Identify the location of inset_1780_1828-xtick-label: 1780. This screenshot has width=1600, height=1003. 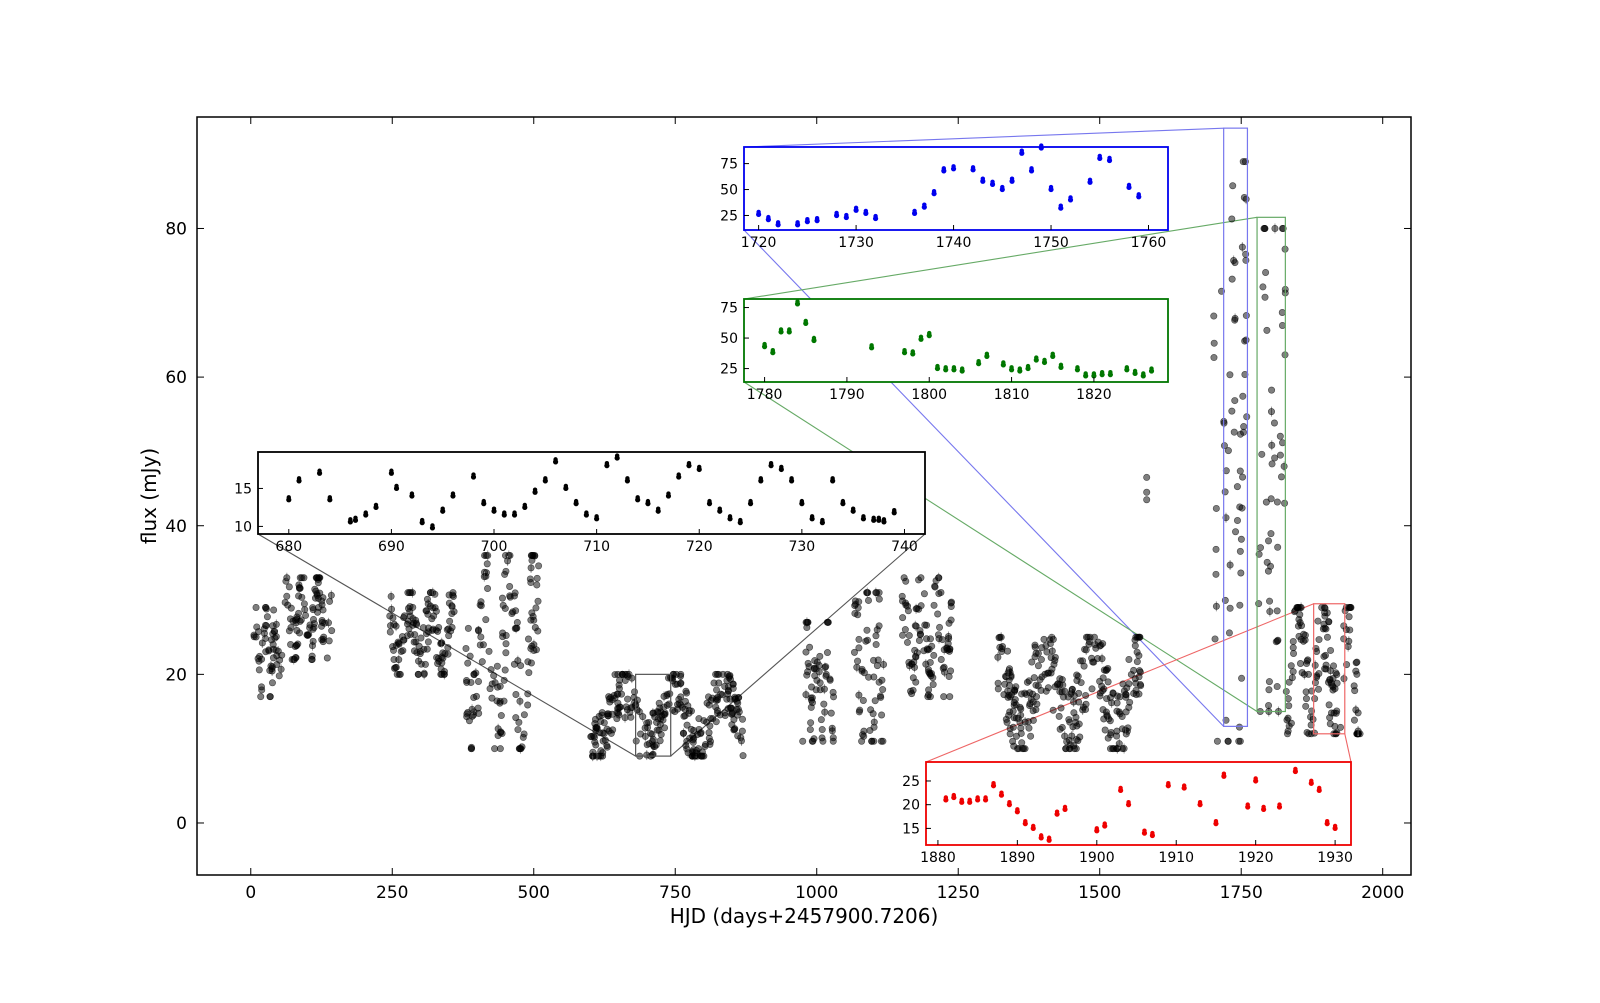
(765, 395).